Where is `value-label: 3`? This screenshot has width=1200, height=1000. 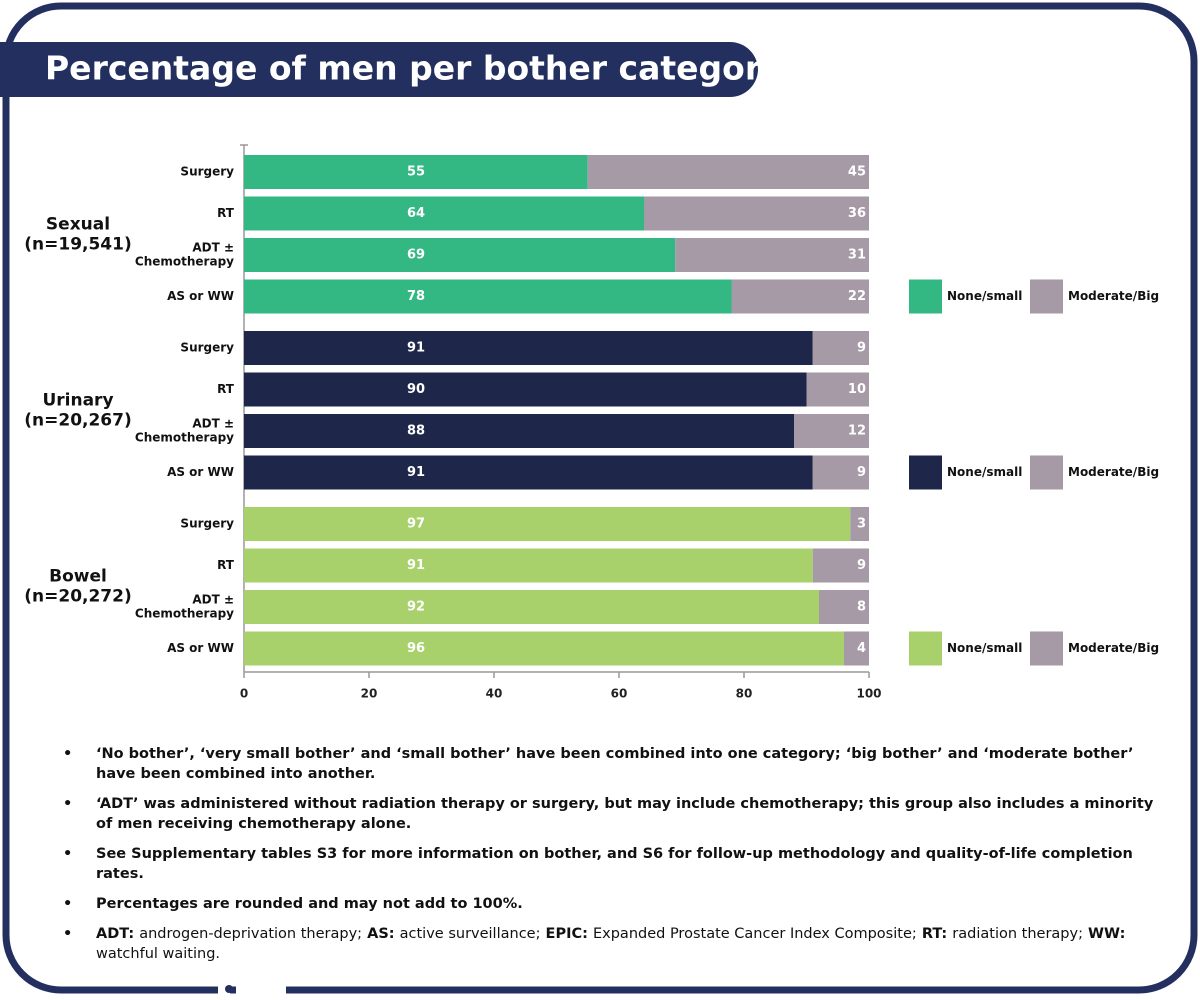
value-label: 3 is located at coordinates (861, 524).